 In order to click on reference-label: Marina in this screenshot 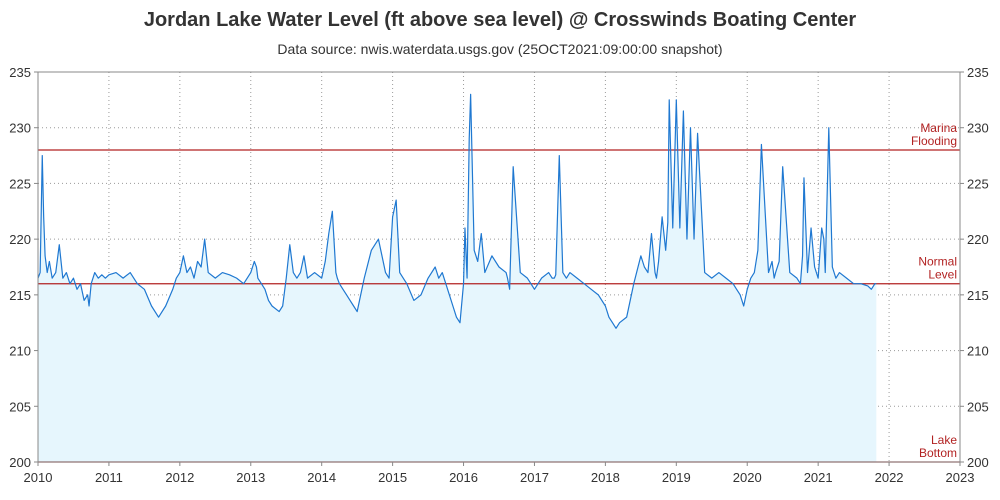, I will do `click(938, 128)`.